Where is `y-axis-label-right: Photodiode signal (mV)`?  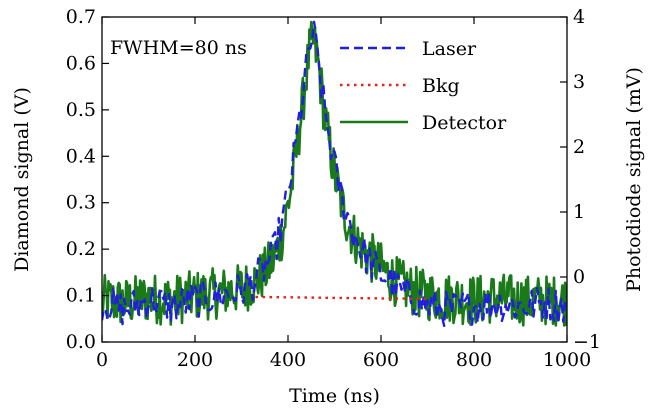
y-axis-label-right: Photodiode signal (mV) is located at coordinates (634, 179).